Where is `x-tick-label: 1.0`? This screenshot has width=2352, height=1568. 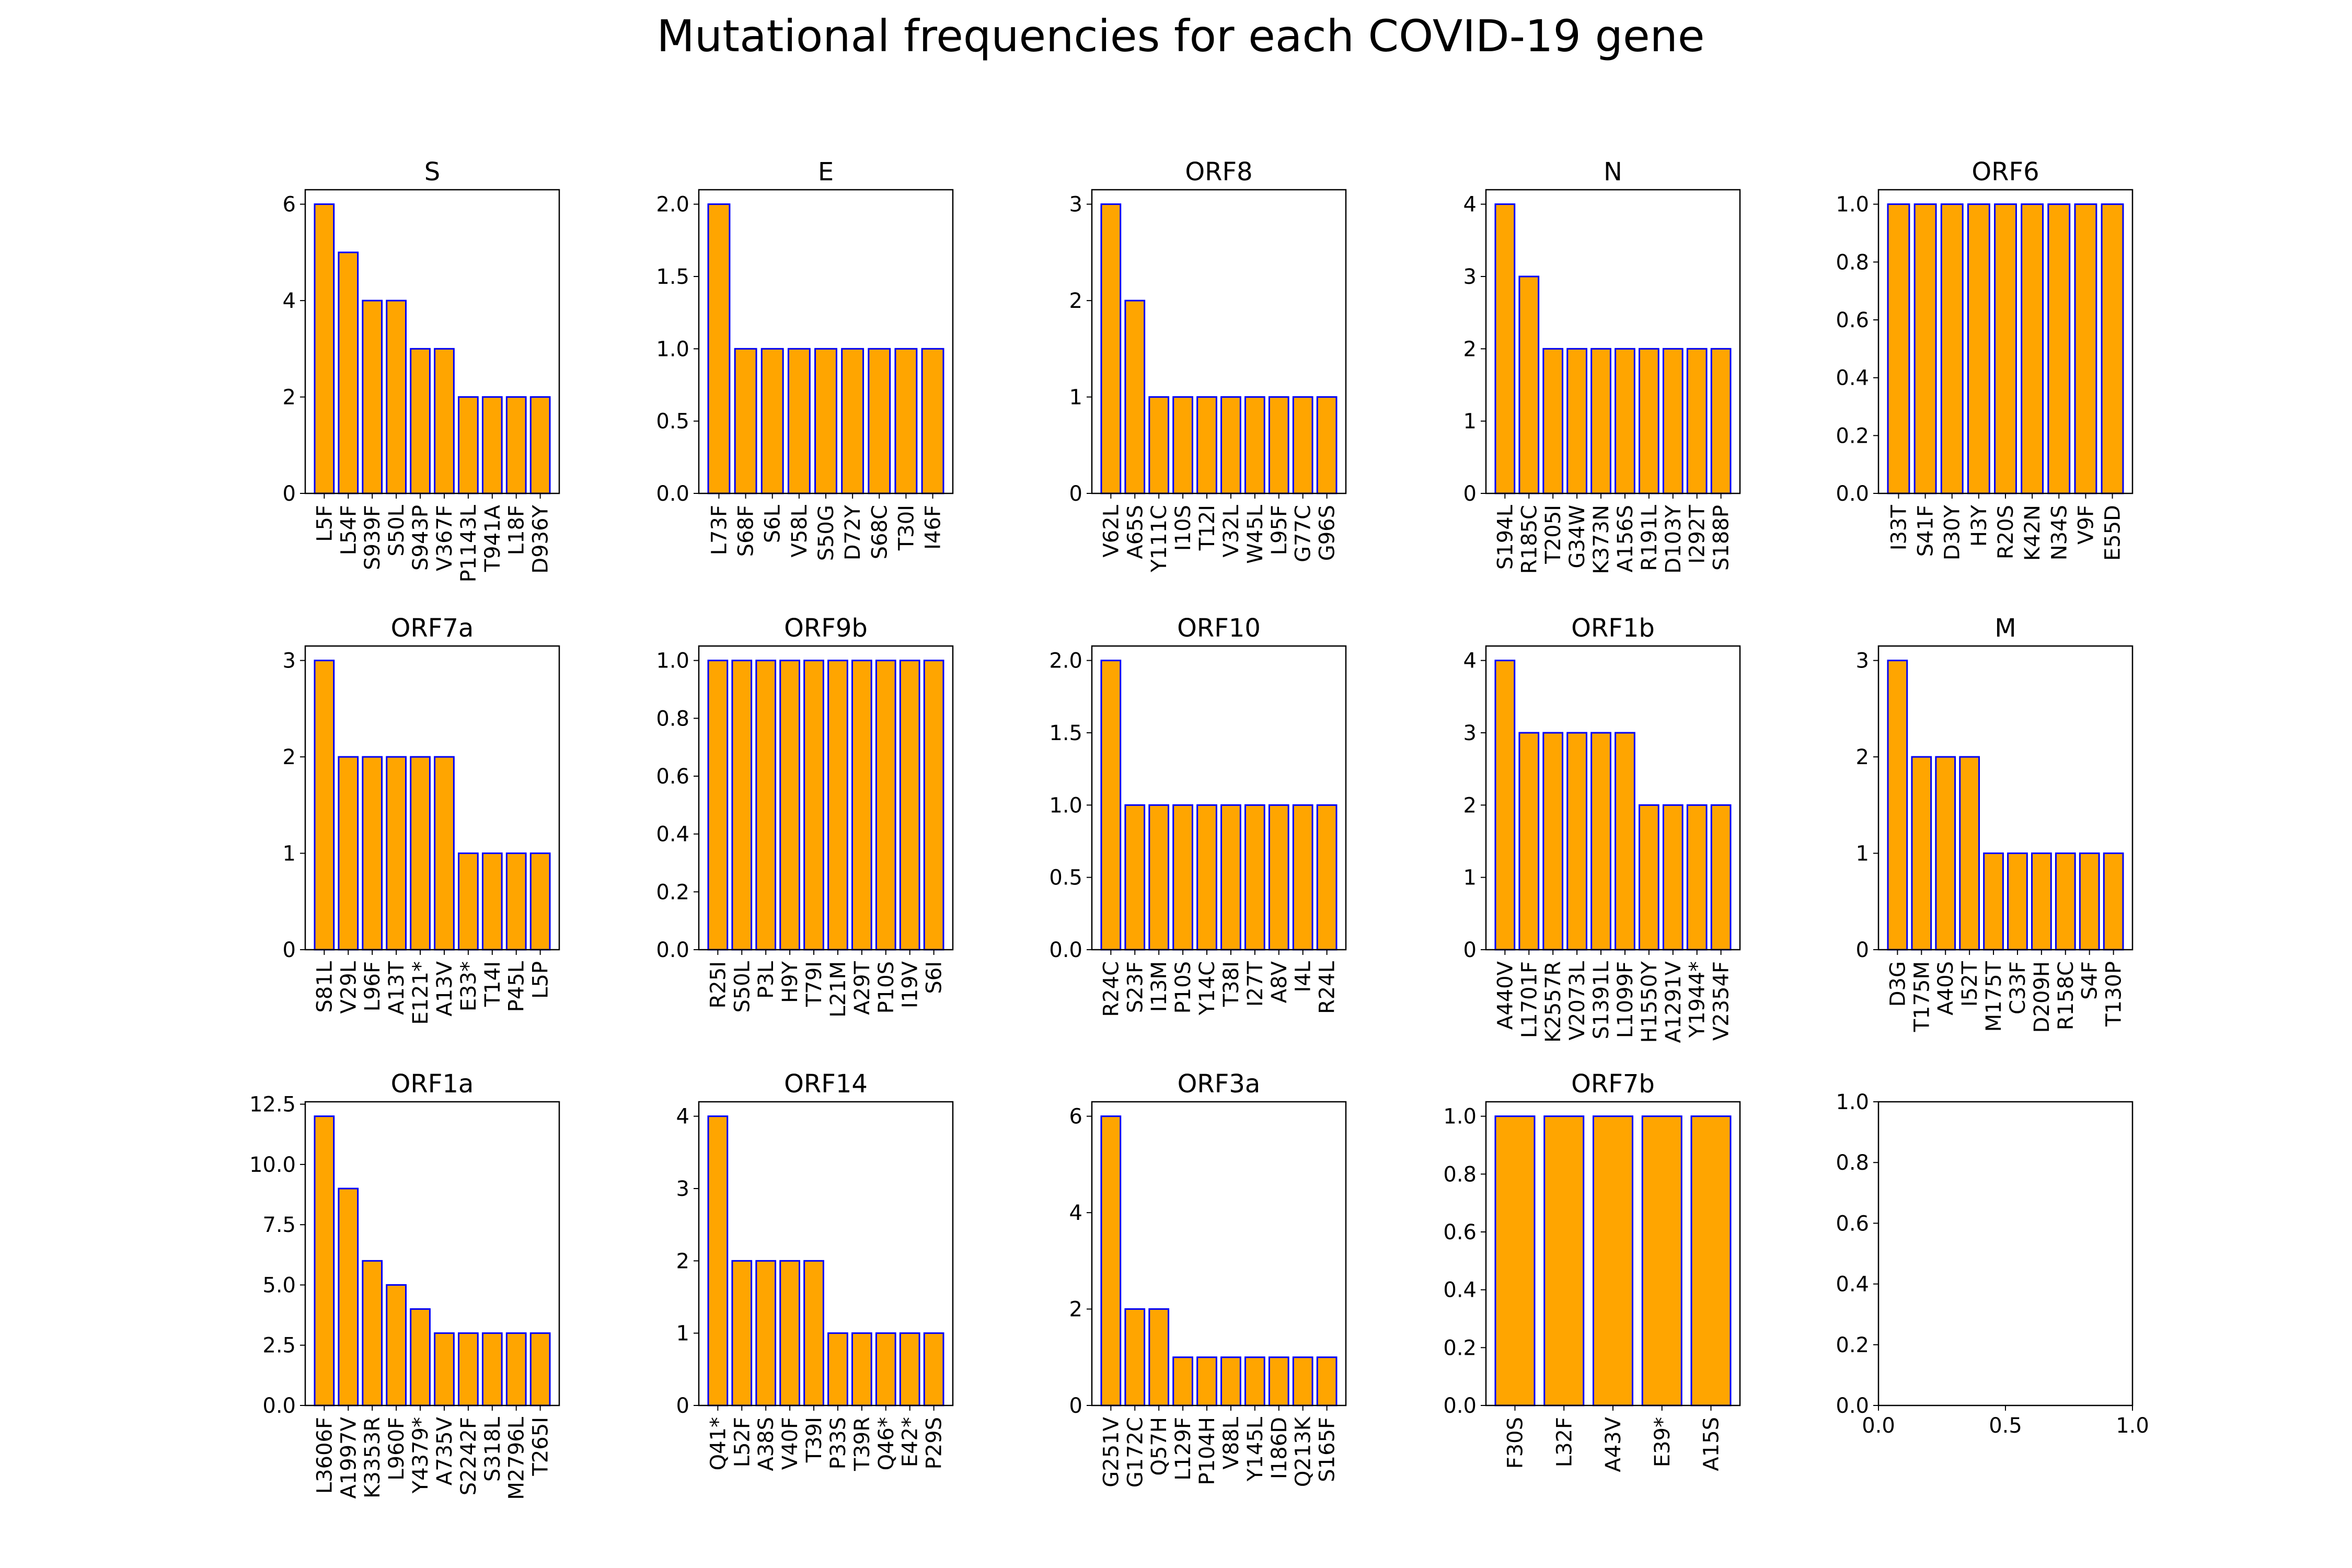
x-tick-label: 1.0 is located at coordinates (2132, 1426).